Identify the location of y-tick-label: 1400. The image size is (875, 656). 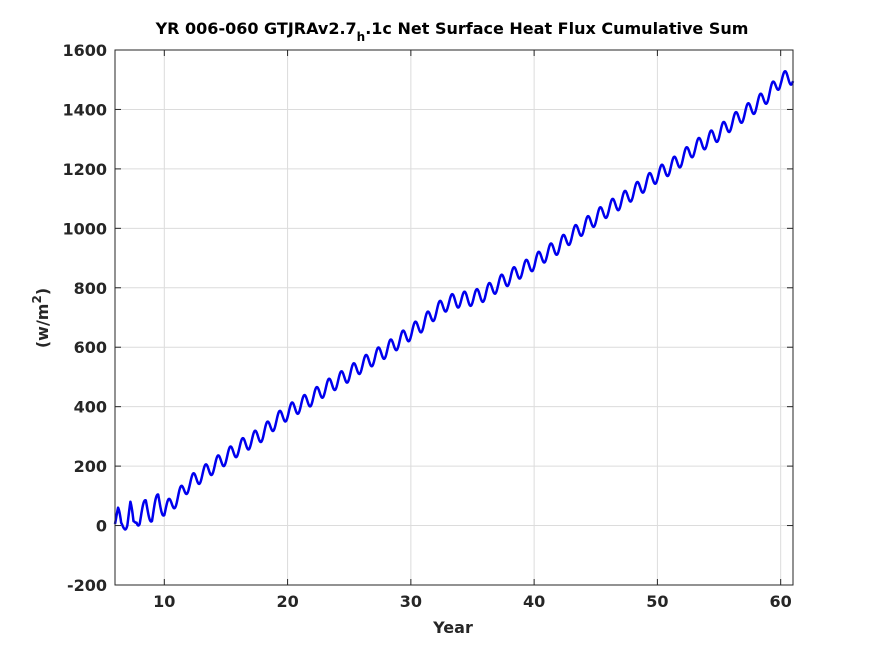
(84, 109).